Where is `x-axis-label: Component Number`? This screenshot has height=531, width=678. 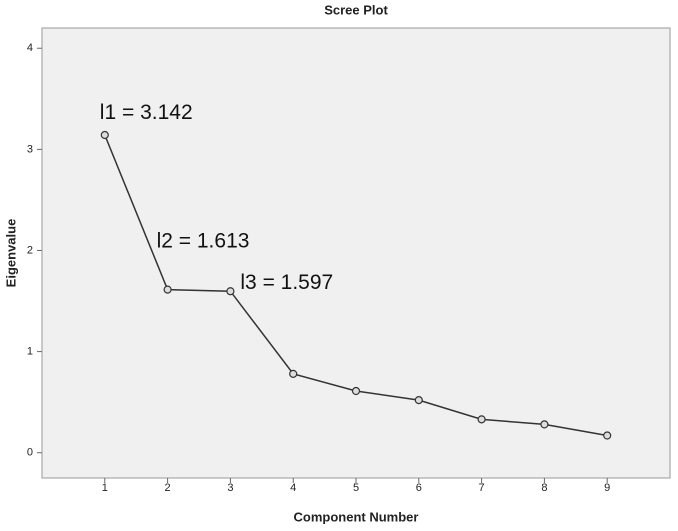 x-axis-label: Component Number is located at coordinates (356, 516).